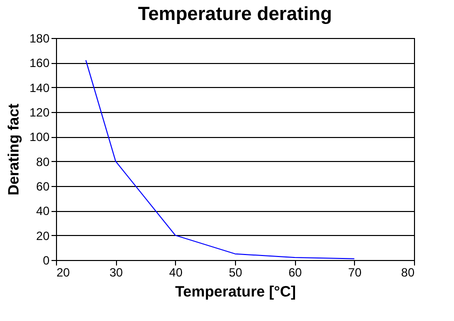  What do you see at coordinates (235, 292) in the screenshot?
I see `x-axis-title: Temperature [°C]` at bounding box center [235, 292].